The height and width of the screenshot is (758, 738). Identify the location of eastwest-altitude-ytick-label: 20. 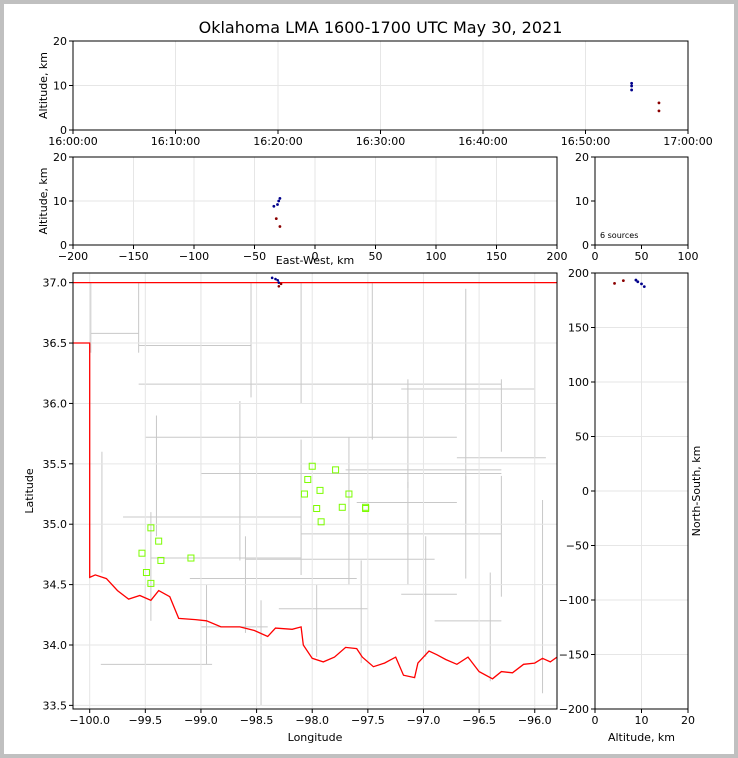
(60, 157).